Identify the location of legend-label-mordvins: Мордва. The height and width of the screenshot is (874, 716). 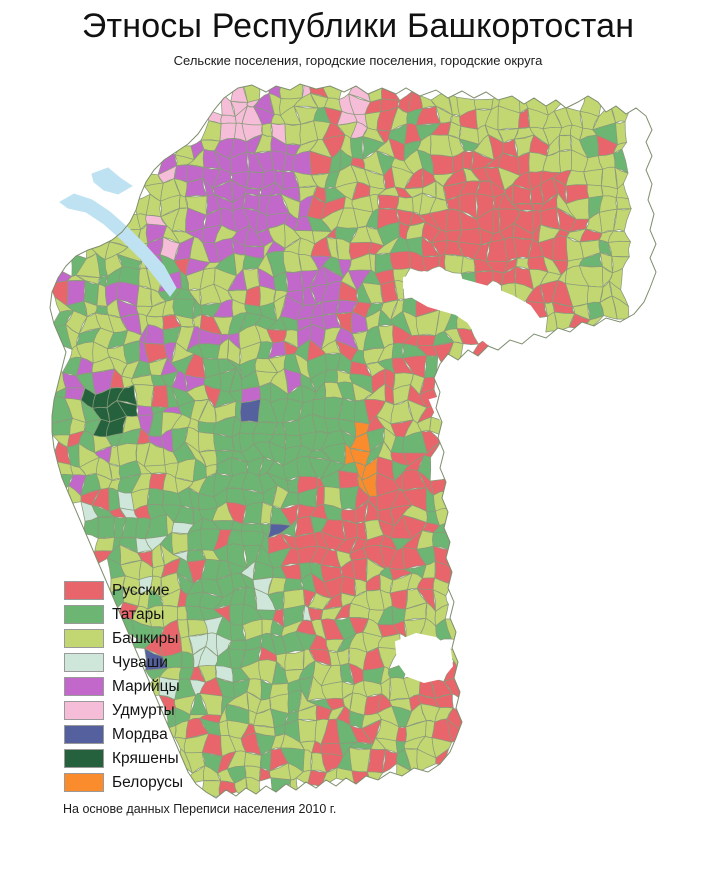
(140, 734).